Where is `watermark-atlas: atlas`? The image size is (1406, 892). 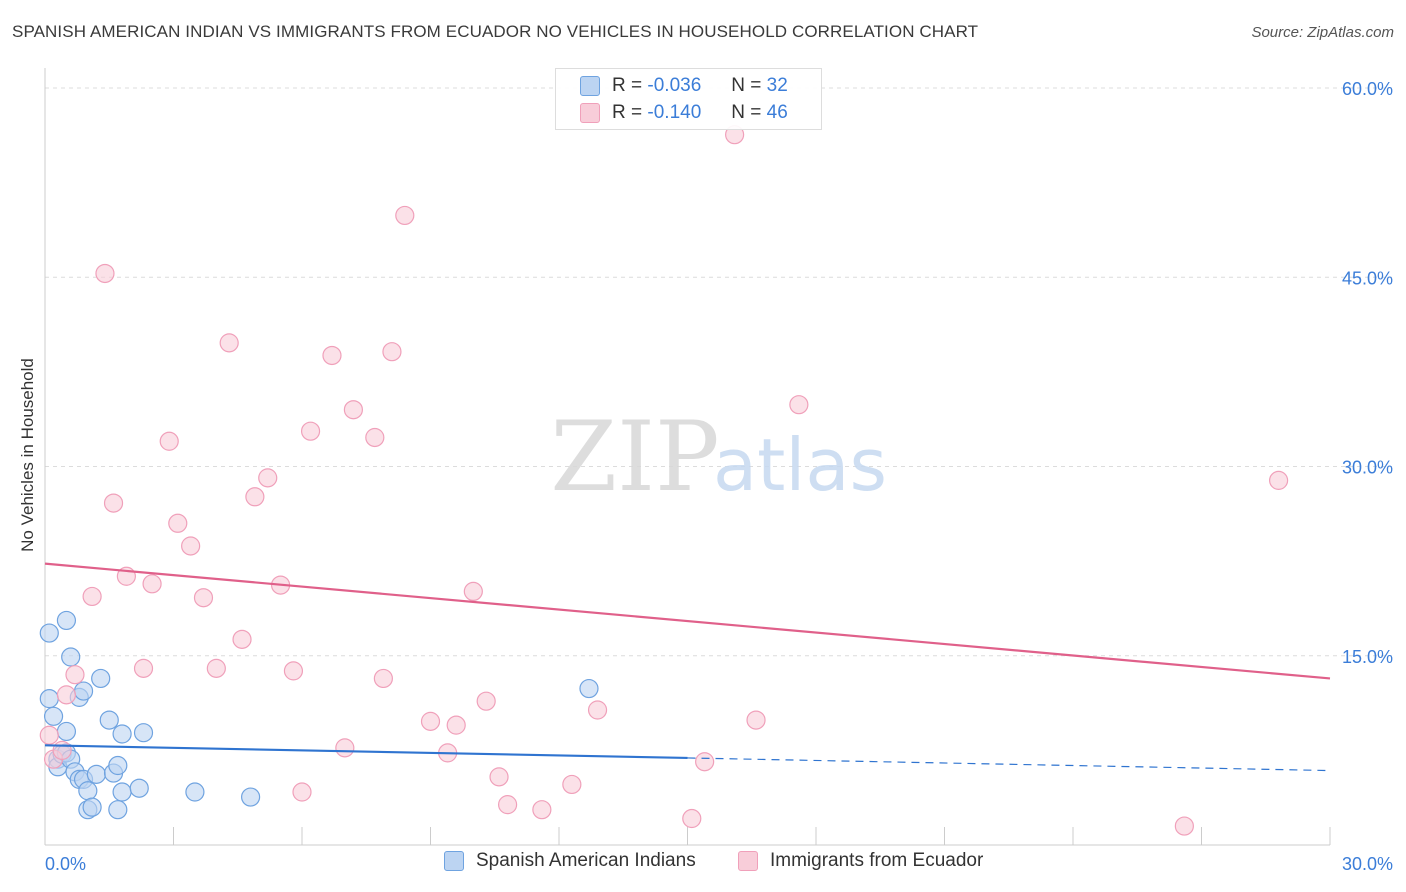 watermark-atlas: atlas is located at coordinates (800, 465).